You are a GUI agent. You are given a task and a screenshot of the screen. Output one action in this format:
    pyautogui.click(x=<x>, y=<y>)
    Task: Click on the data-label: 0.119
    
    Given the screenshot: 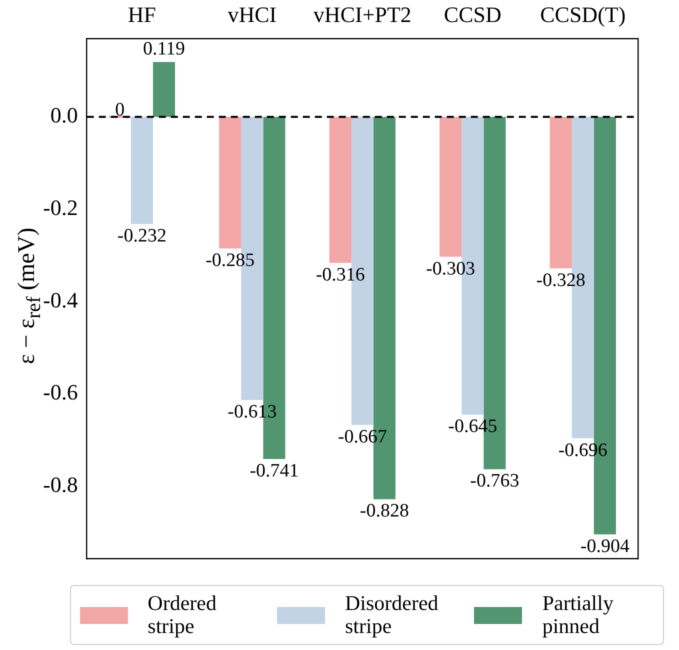 What is the action you would take?
    pyautogui.click(x=164, y=49)
    